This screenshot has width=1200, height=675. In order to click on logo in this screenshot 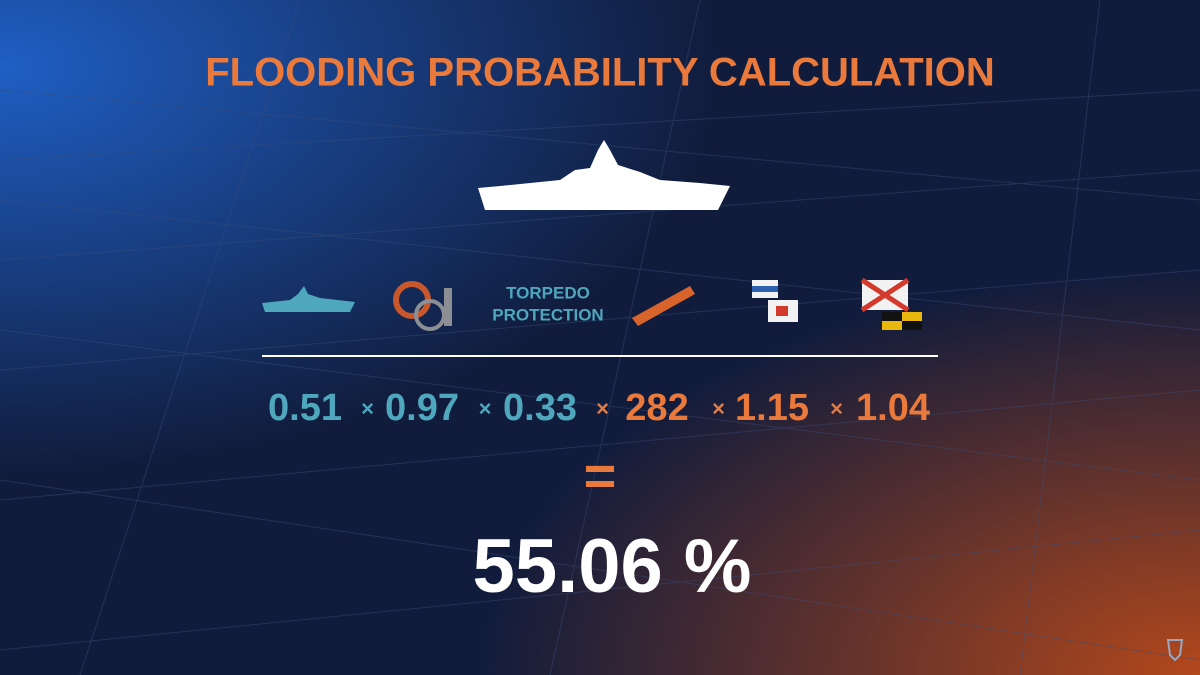, I will do `click(1175, 650)`.